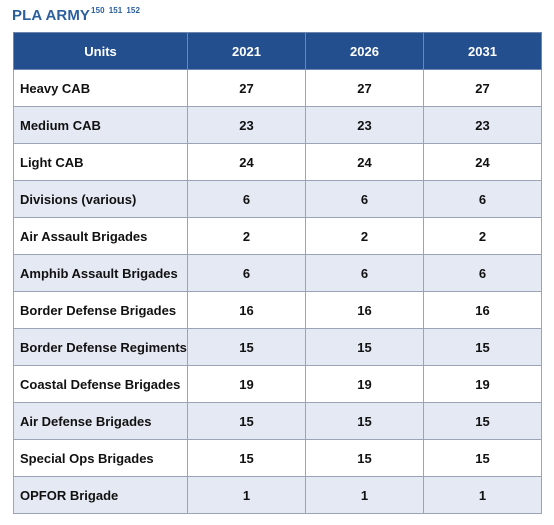 This screenshot has width=554, height=525. What do you see at coordinates (246, 384) in the screenshot?
I see `value-2021-cell: 19` at bounding box center [246, 384].